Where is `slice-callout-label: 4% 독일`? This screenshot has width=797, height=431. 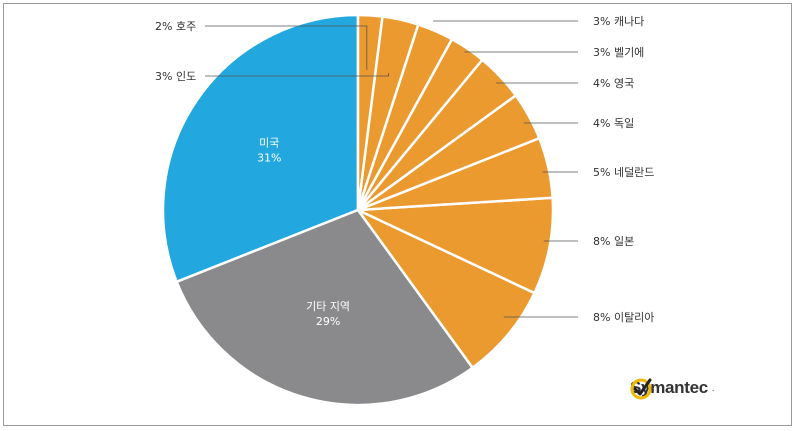 slice-callout-label: 4% 독일 is located at coordinates (613, 123).